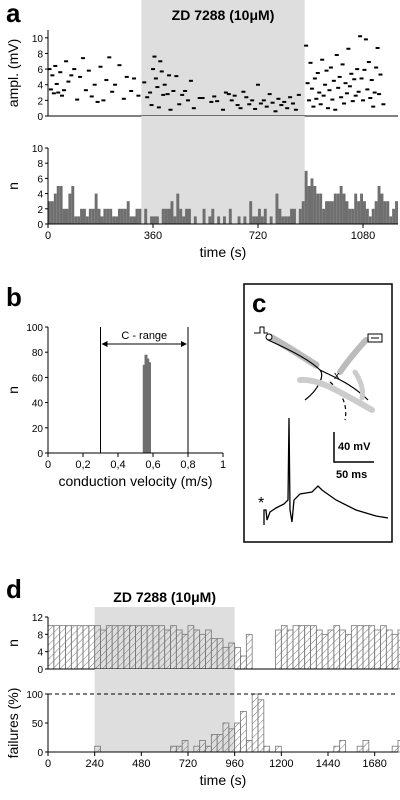  What do you see at coordinates (38, 404) in the screenshot?
I see `y-tick-label: 40` at bounding box center [38, 404].